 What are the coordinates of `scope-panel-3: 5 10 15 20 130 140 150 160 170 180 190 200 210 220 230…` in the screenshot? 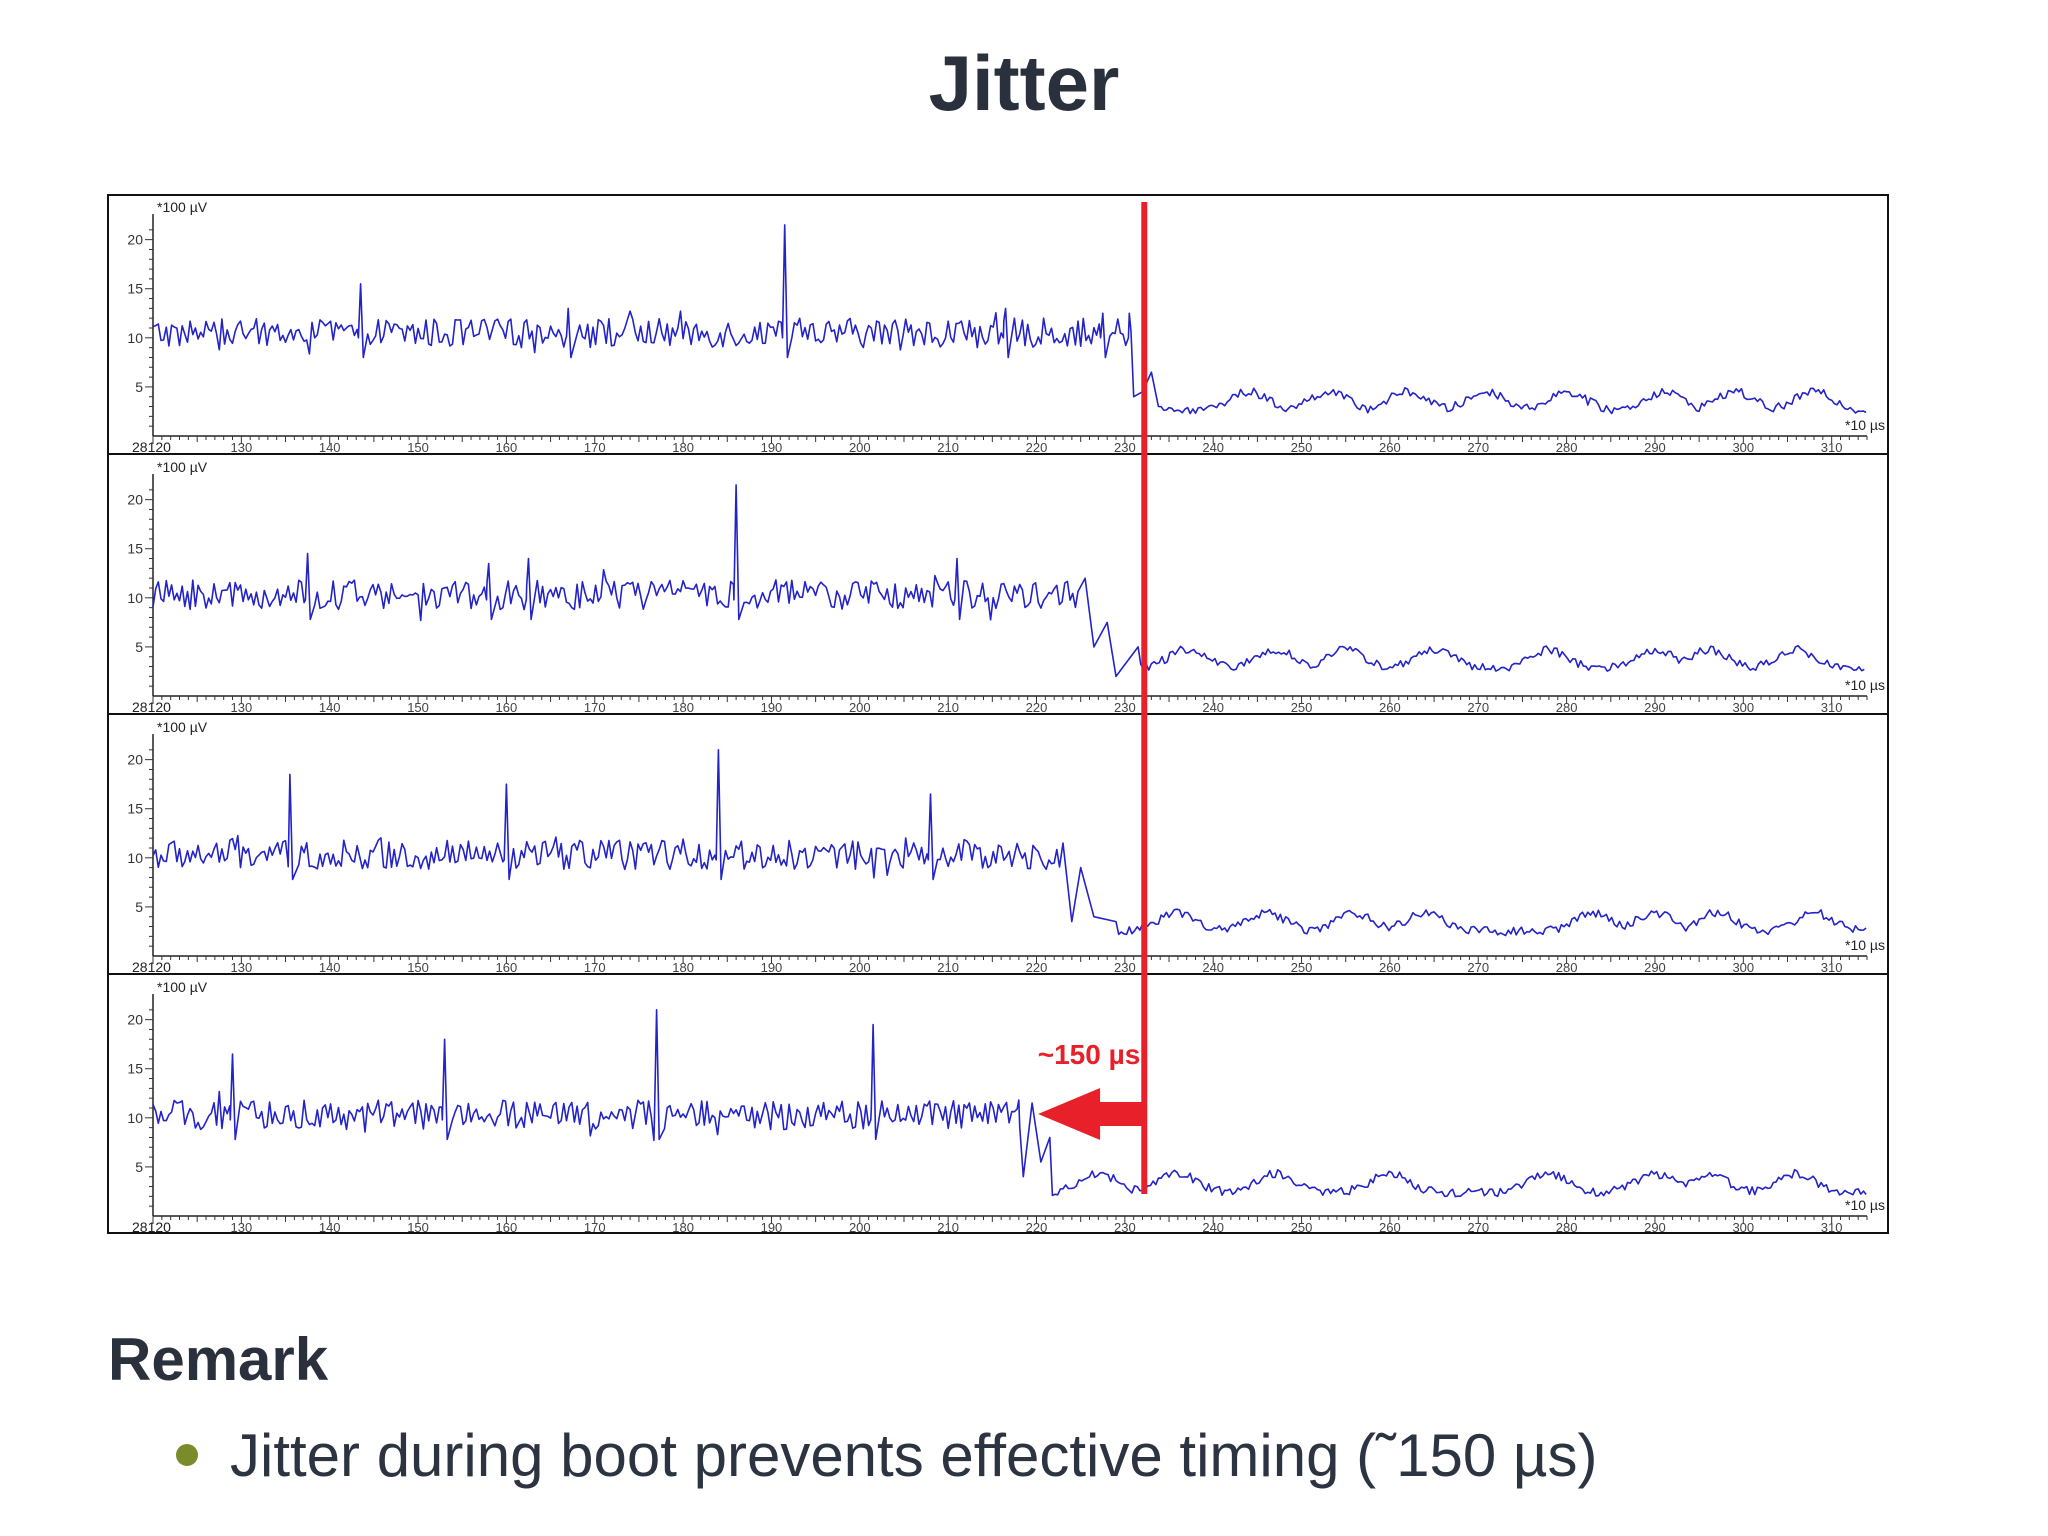 It's located at (998, 844).